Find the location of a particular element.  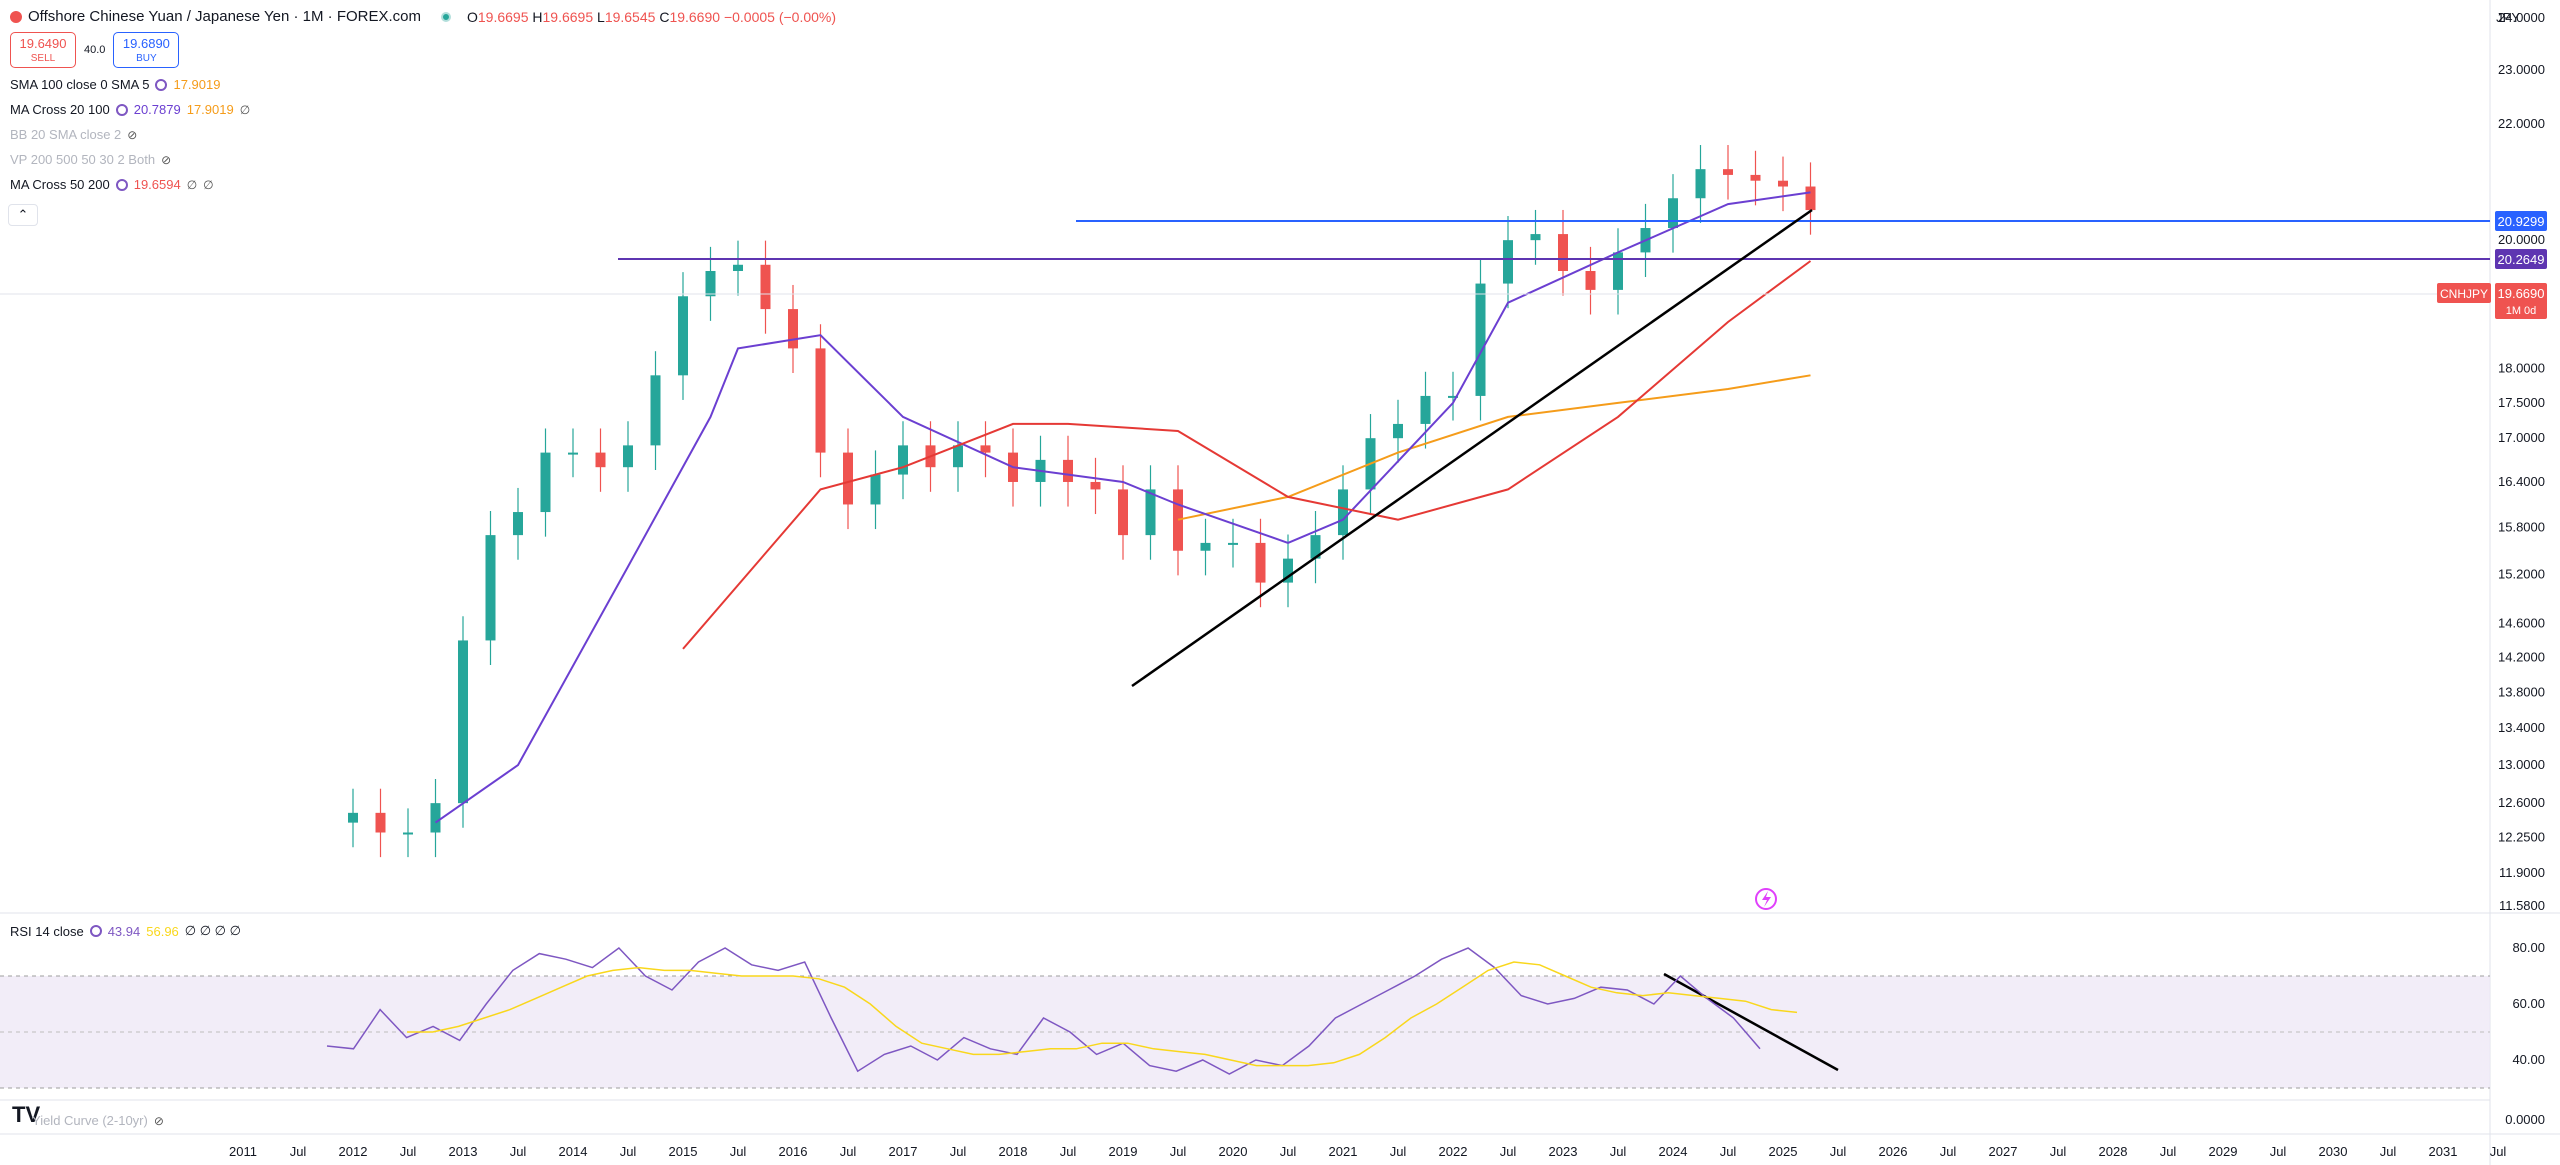

time-tick: 2029 is located at coordinates (2223, 1151).